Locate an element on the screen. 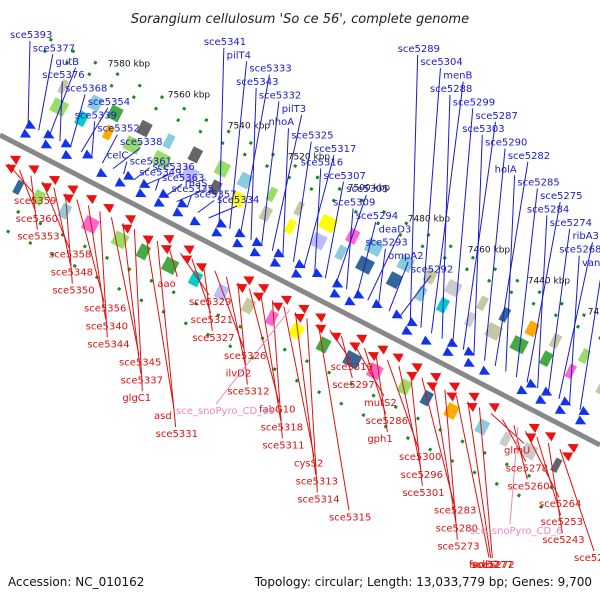  forward-gene-label: sce5334 is located at coordinates (238, 200).